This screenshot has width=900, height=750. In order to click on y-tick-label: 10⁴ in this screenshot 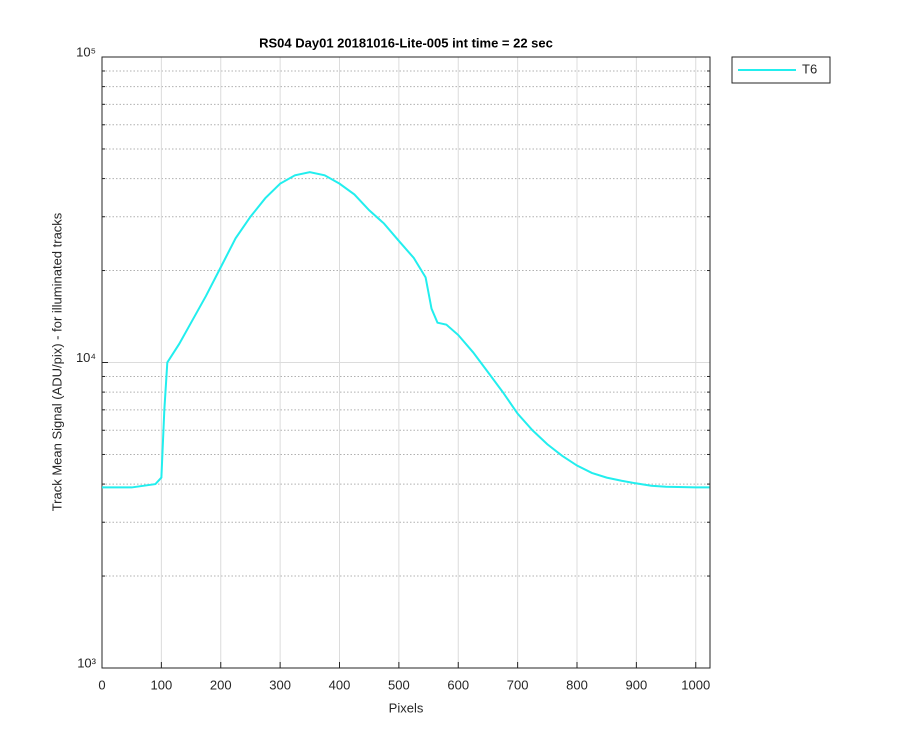, I will do `click(86, 357)`.